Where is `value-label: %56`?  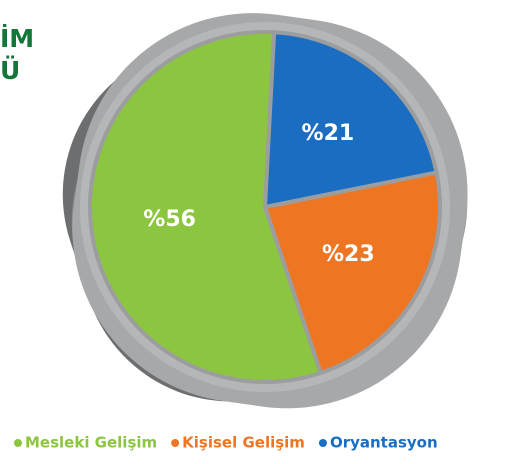 value-label: %56 is located at coordinates (169, 219).